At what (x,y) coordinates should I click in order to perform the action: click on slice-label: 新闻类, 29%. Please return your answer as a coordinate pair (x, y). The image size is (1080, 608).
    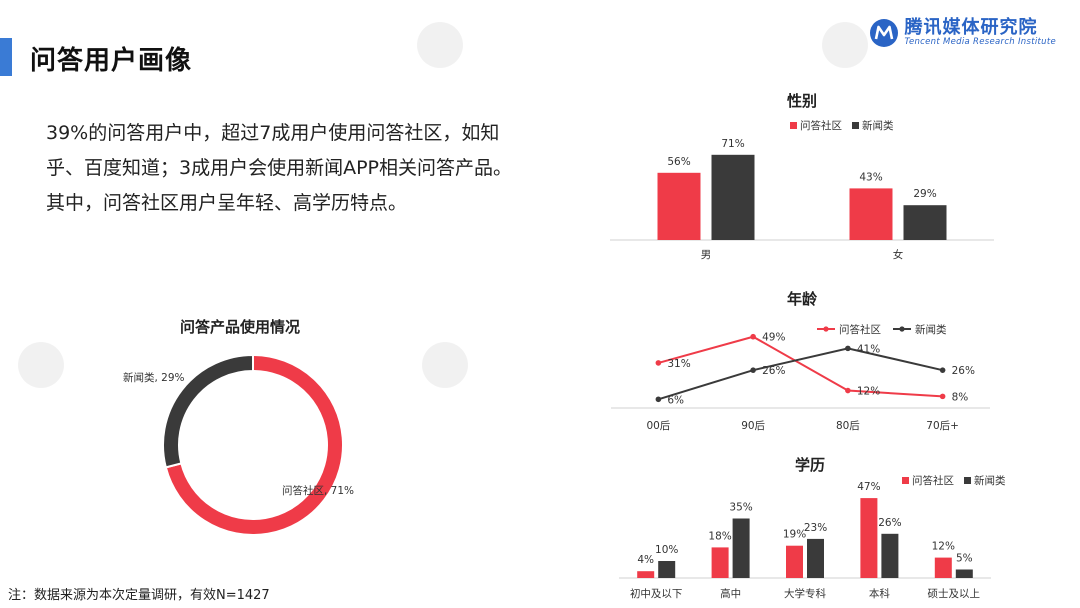
    Looking at the image, I should click on (154, 377).